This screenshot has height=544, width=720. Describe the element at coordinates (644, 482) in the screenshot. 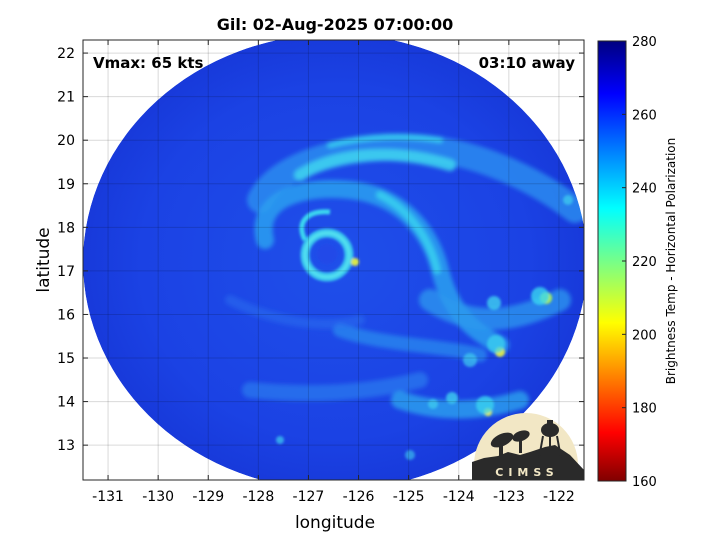

I see `colorbar-tick-label: 160` at that location.